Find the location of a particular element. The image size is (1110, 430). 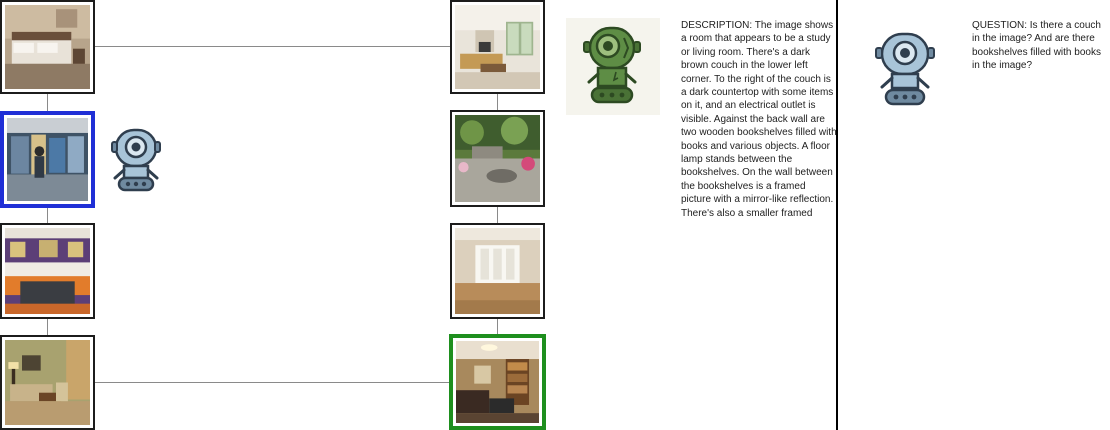

question-robot-icon is located at coordinates (905, 69).